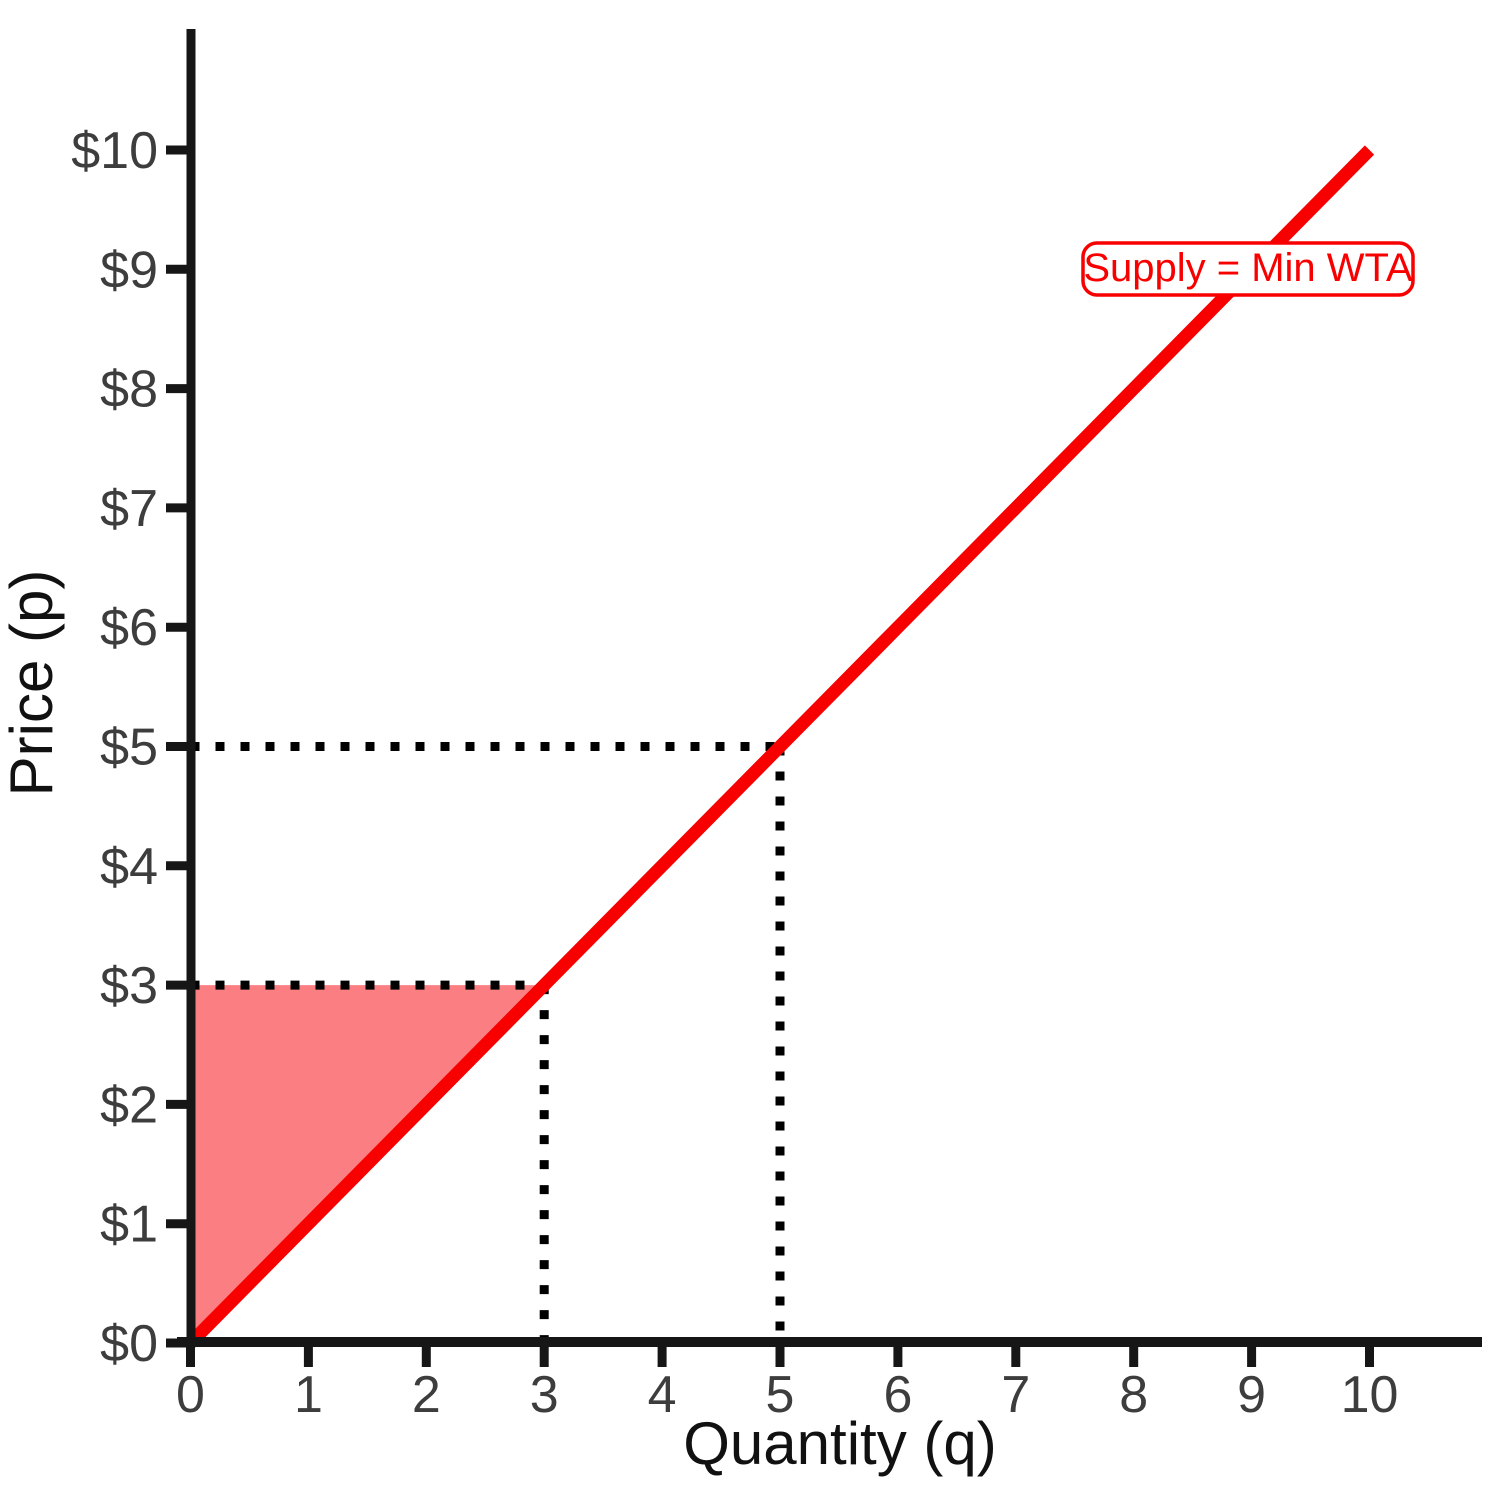 This screenshot has height=1512, width=1512. I want to click on x-tick-label: 0, so click(190, 1395).